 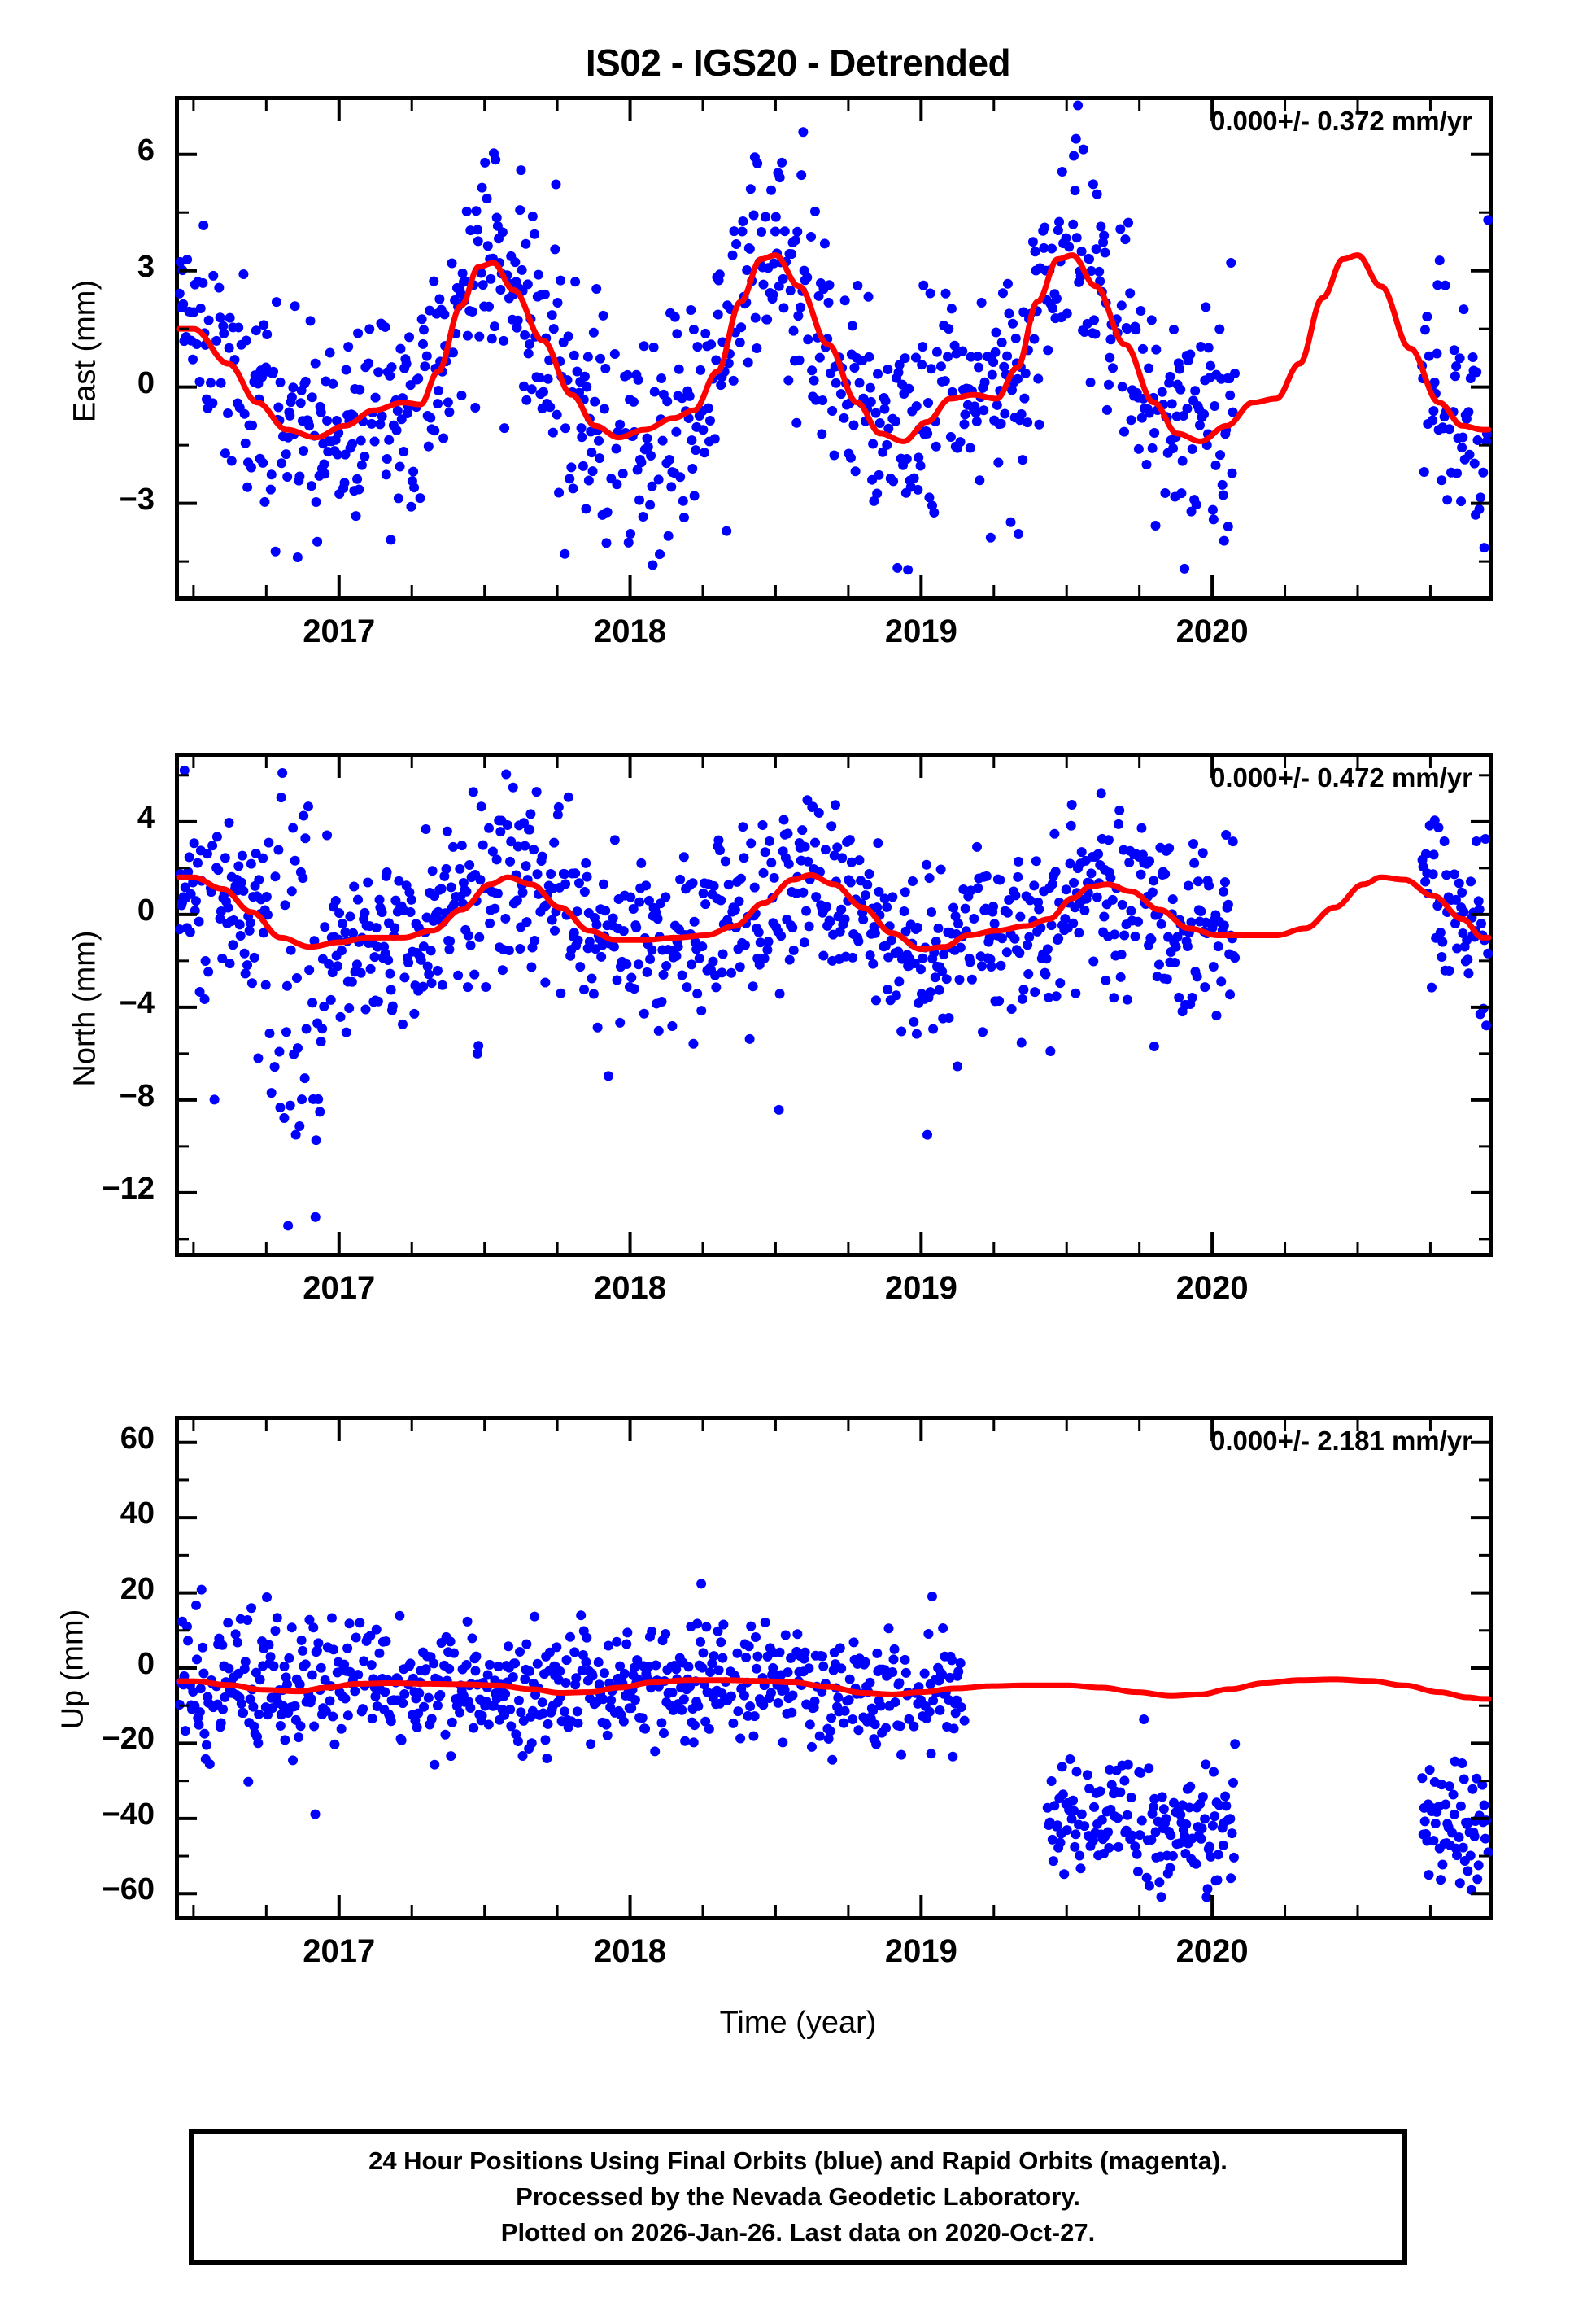 I want to click on y-tick-label-north-0: 4, so click(x=146, y=817).